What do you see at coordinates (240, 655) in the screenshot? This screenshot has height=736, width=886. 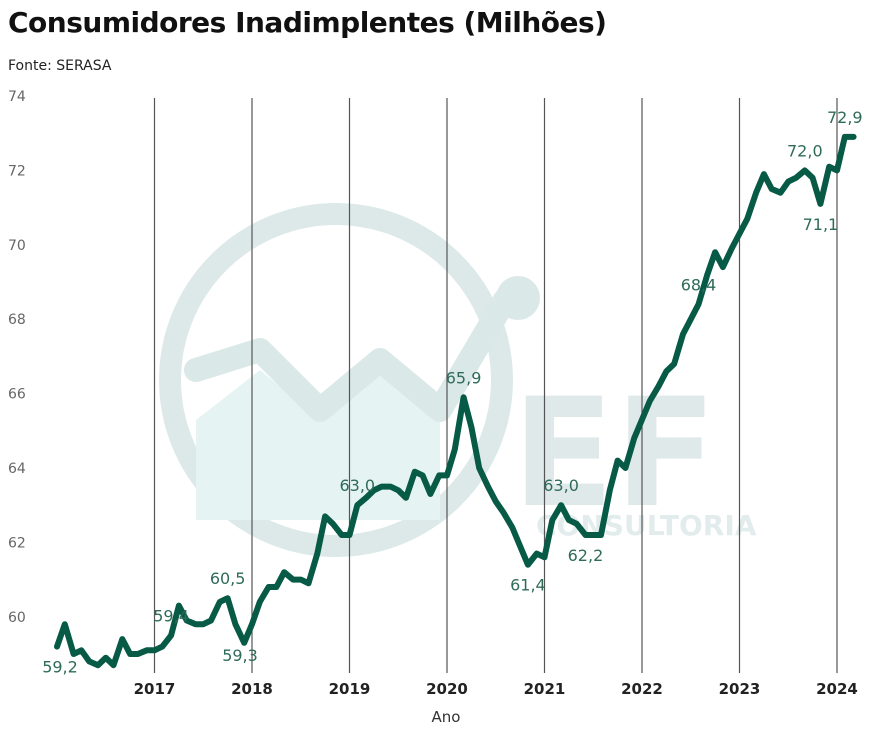 I see `data-label: 59,3` at bounding box center [240, 655].